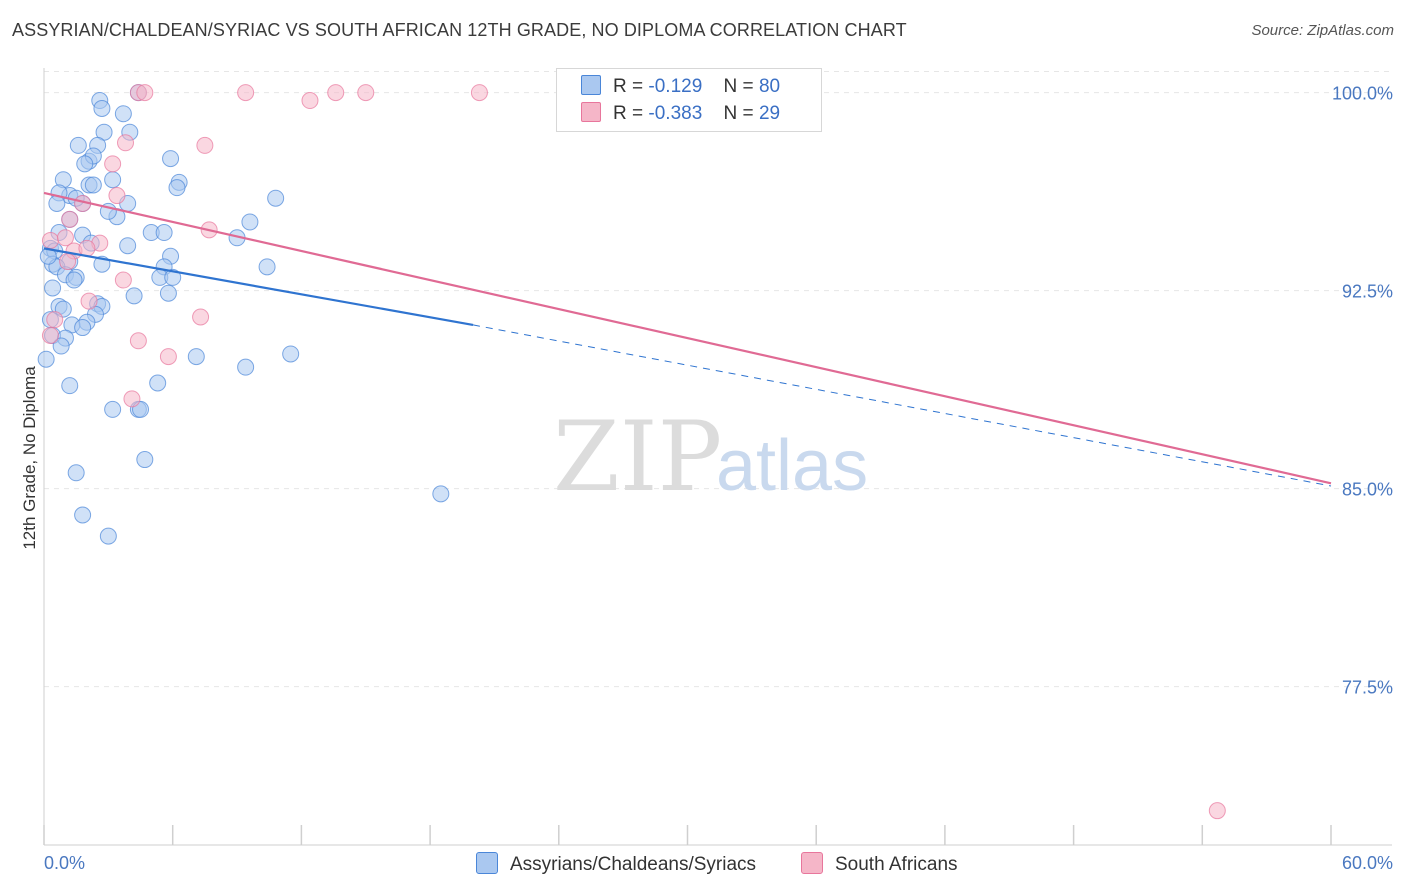 The image size is (1406, 892). What do you see at coordinates (1367, 490) in the screenshot?
I see `y-tick-label: 85.0%` at bounding box center [1367, 490].